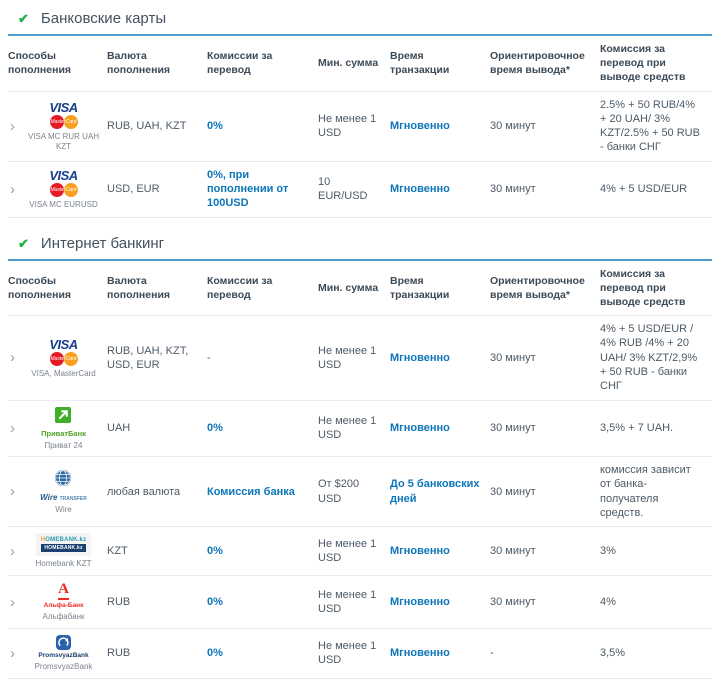  I want to click on section-header: ✔ Интернет банкинг, so click(360, 245).